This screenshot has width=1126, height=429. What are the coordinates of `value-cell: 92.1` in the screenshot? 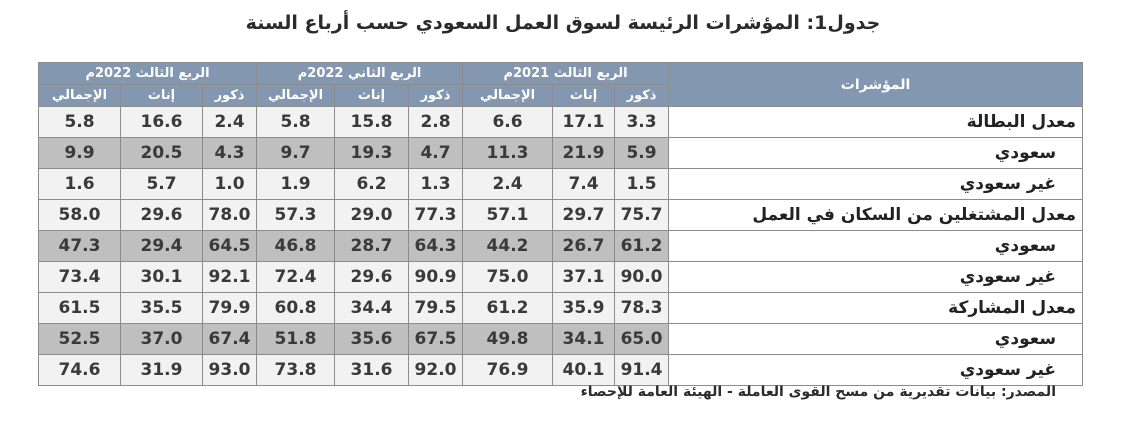 It's located at (229, 277).